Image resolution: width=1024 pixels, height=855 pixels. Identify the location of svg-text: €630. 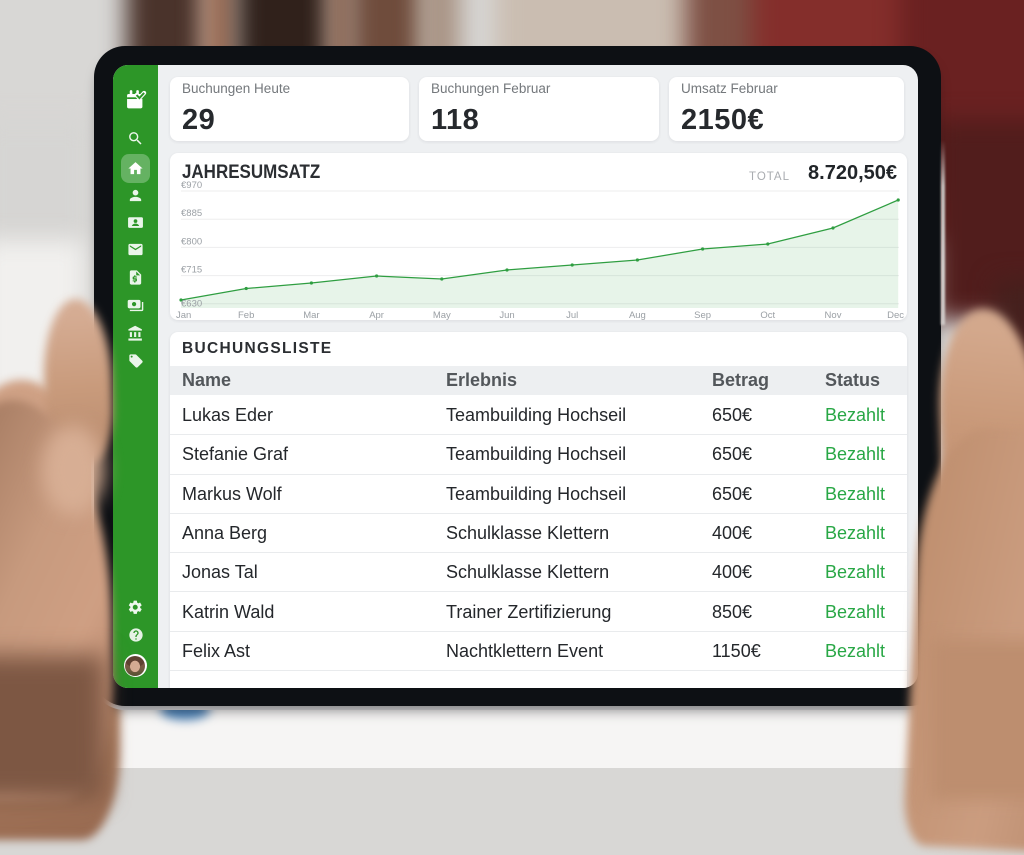
(191, 304).